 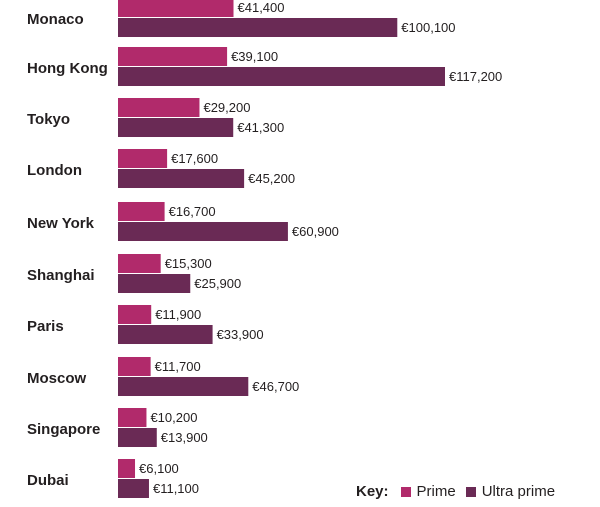 What do you see at coordinates (226, 107) in the screenshot?
I see `data-label-prime-tokyo: €29,200` at bounding box center [226, 107].